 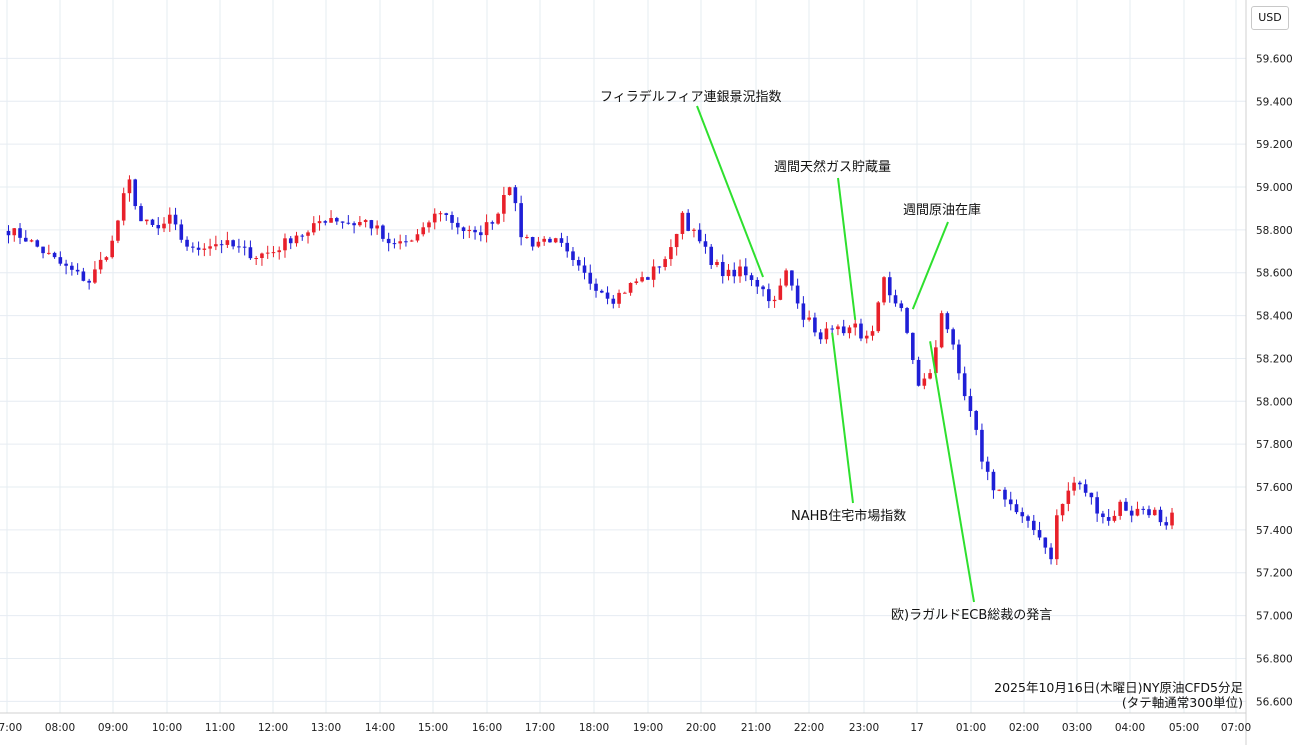 I want to click on x-tick-label: 02:00, so click(x=1024, y=728).